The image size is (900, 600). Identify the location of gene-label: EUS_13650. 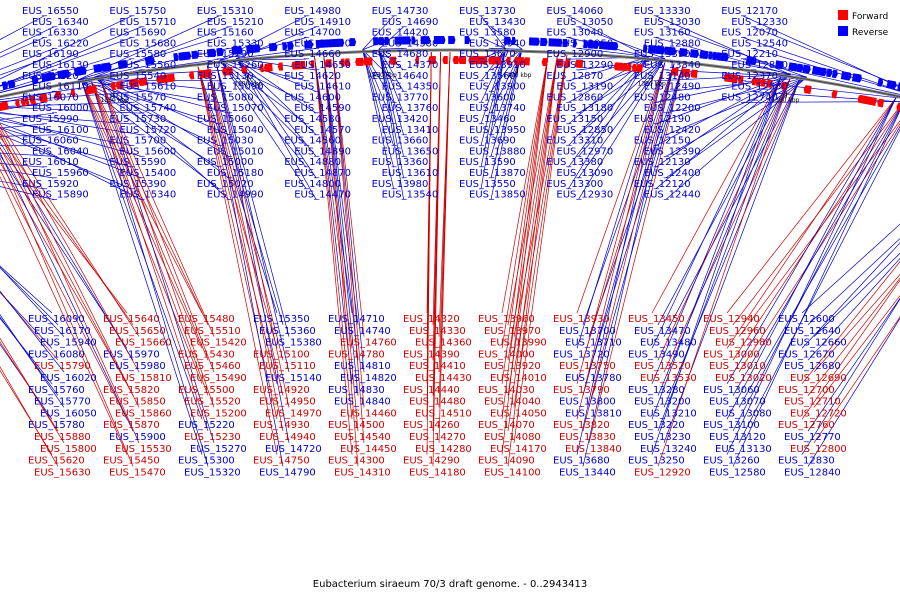
(410, 151).